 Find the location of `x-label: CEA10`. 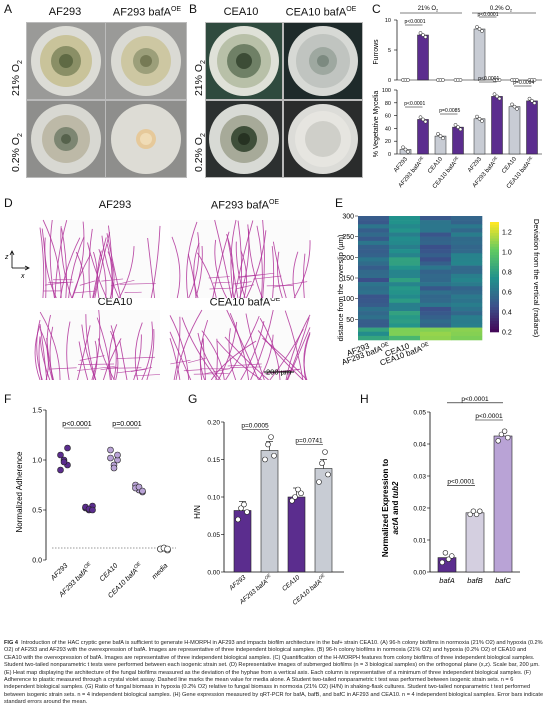

x-label: CEA10 is located at coordinates (291, 583).